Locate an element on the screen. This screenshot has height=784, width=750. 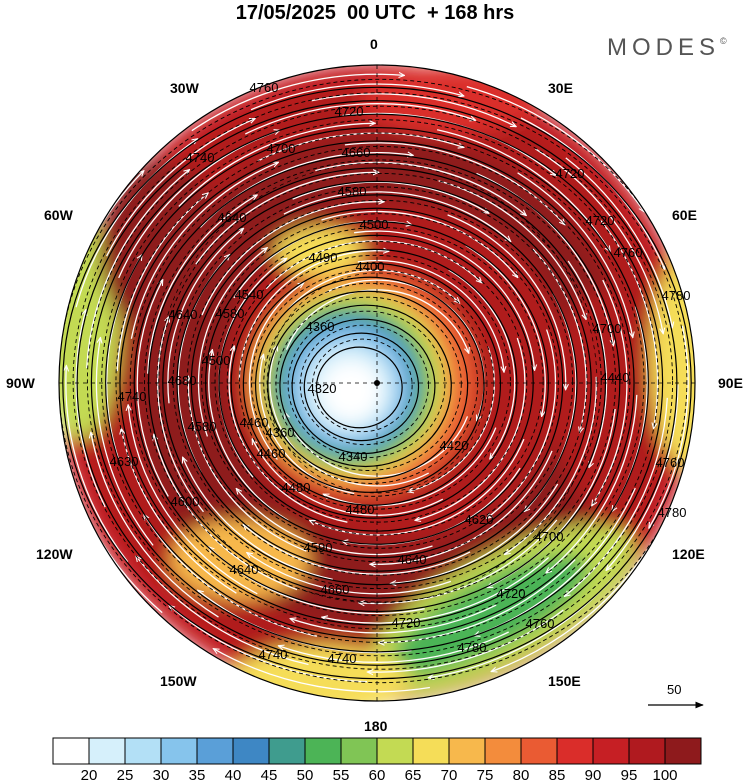
contour-label: 4680 is located at coordinates (182, 380).